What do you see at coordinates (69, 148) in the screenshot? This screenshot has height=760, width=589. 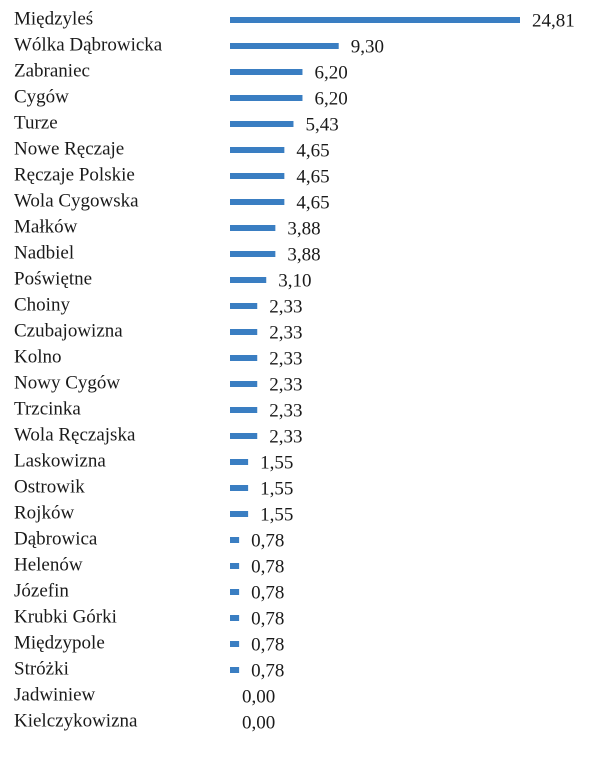 I see `category-label: Nowe Ręczaje` at bounding box center [69, 148].